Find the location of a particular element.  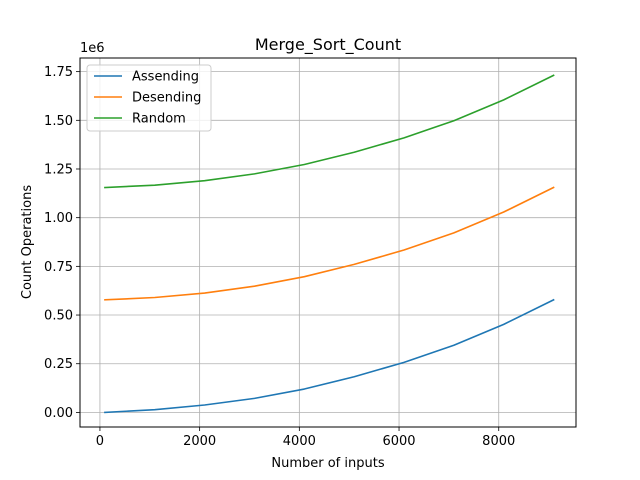

y-offset-label: 1e6 is located at coordinates (92, 48).